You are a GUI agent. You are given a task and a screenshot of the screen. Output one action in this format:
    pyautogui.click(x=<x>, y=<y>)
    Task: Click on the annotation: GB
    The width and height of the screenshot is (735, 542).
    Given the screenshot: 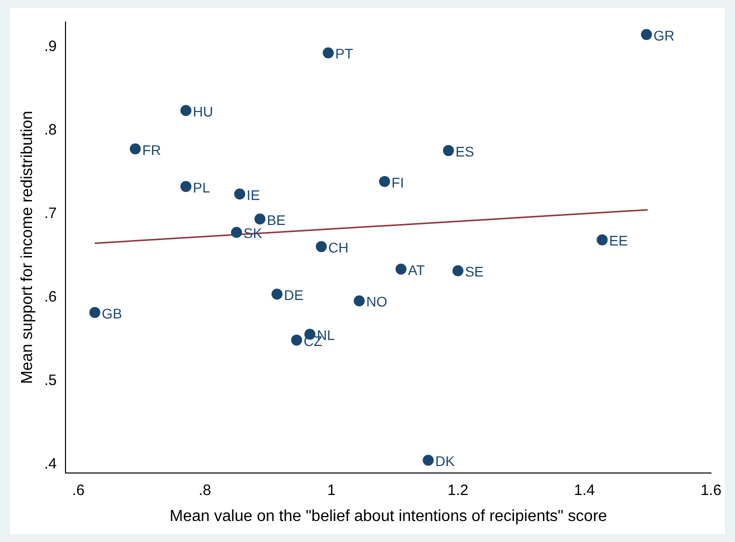 What is the action you would take?
    pyautogui.click(x=112, y=313)
    